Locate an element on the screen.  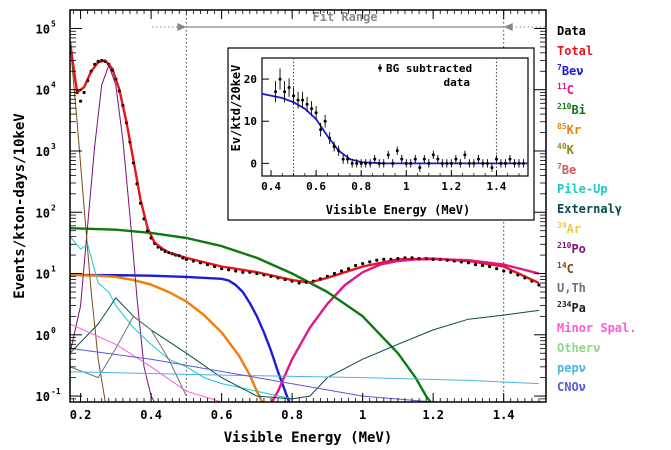
legend-item-label: U,Th is located at coordinates (571, 288).